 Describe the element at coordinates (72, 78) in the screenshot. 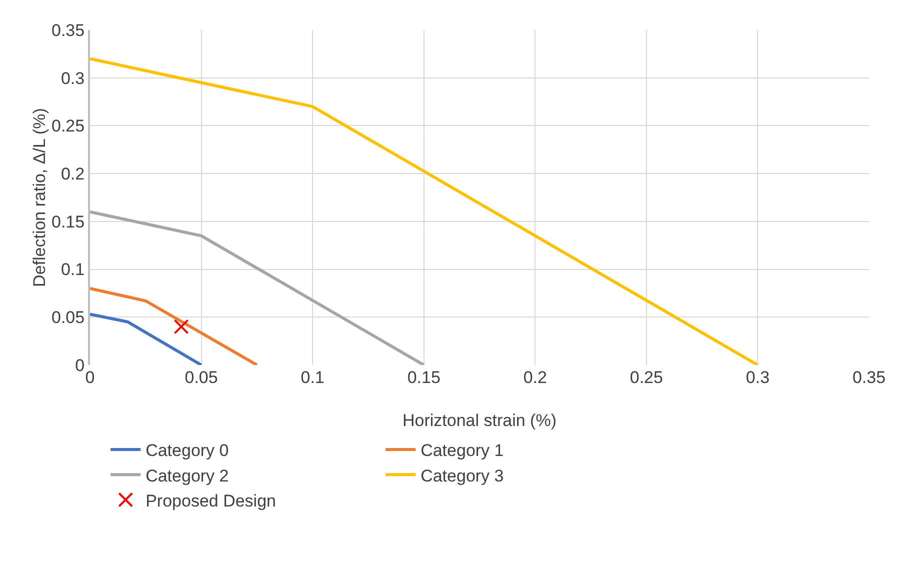

I see `y-tick-label: 0.3` at that location.